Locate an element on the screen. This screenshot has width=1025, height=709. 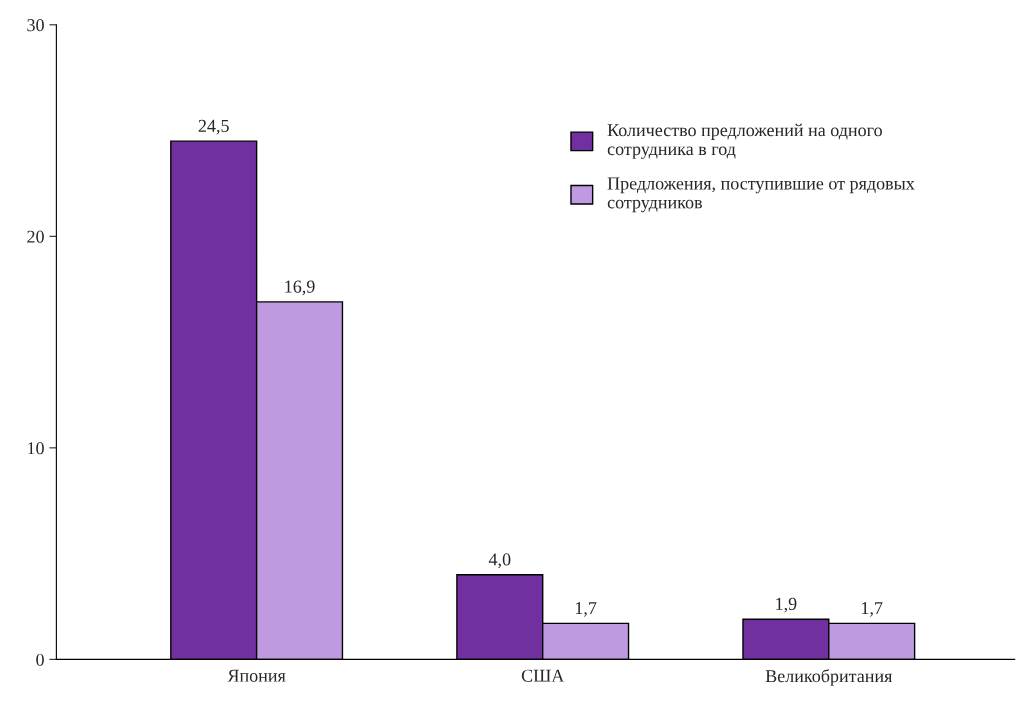
y-tick-label: 0 is located at coordinates (40, 659).